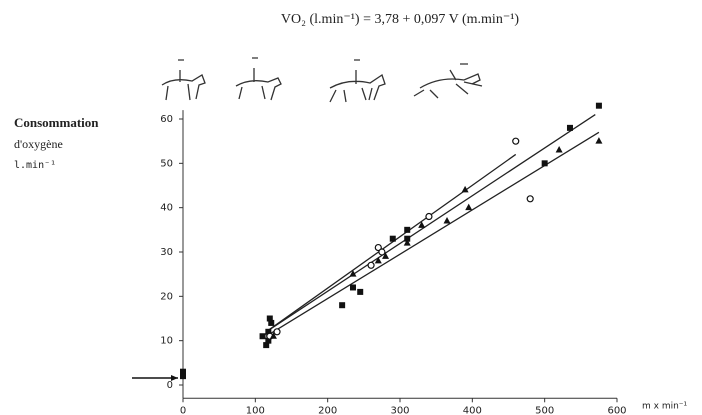 The image size is (702, 415). Describe the element at coordinates (544, 410) in the screenshot. I see `x-tick-label: 500` at that location.